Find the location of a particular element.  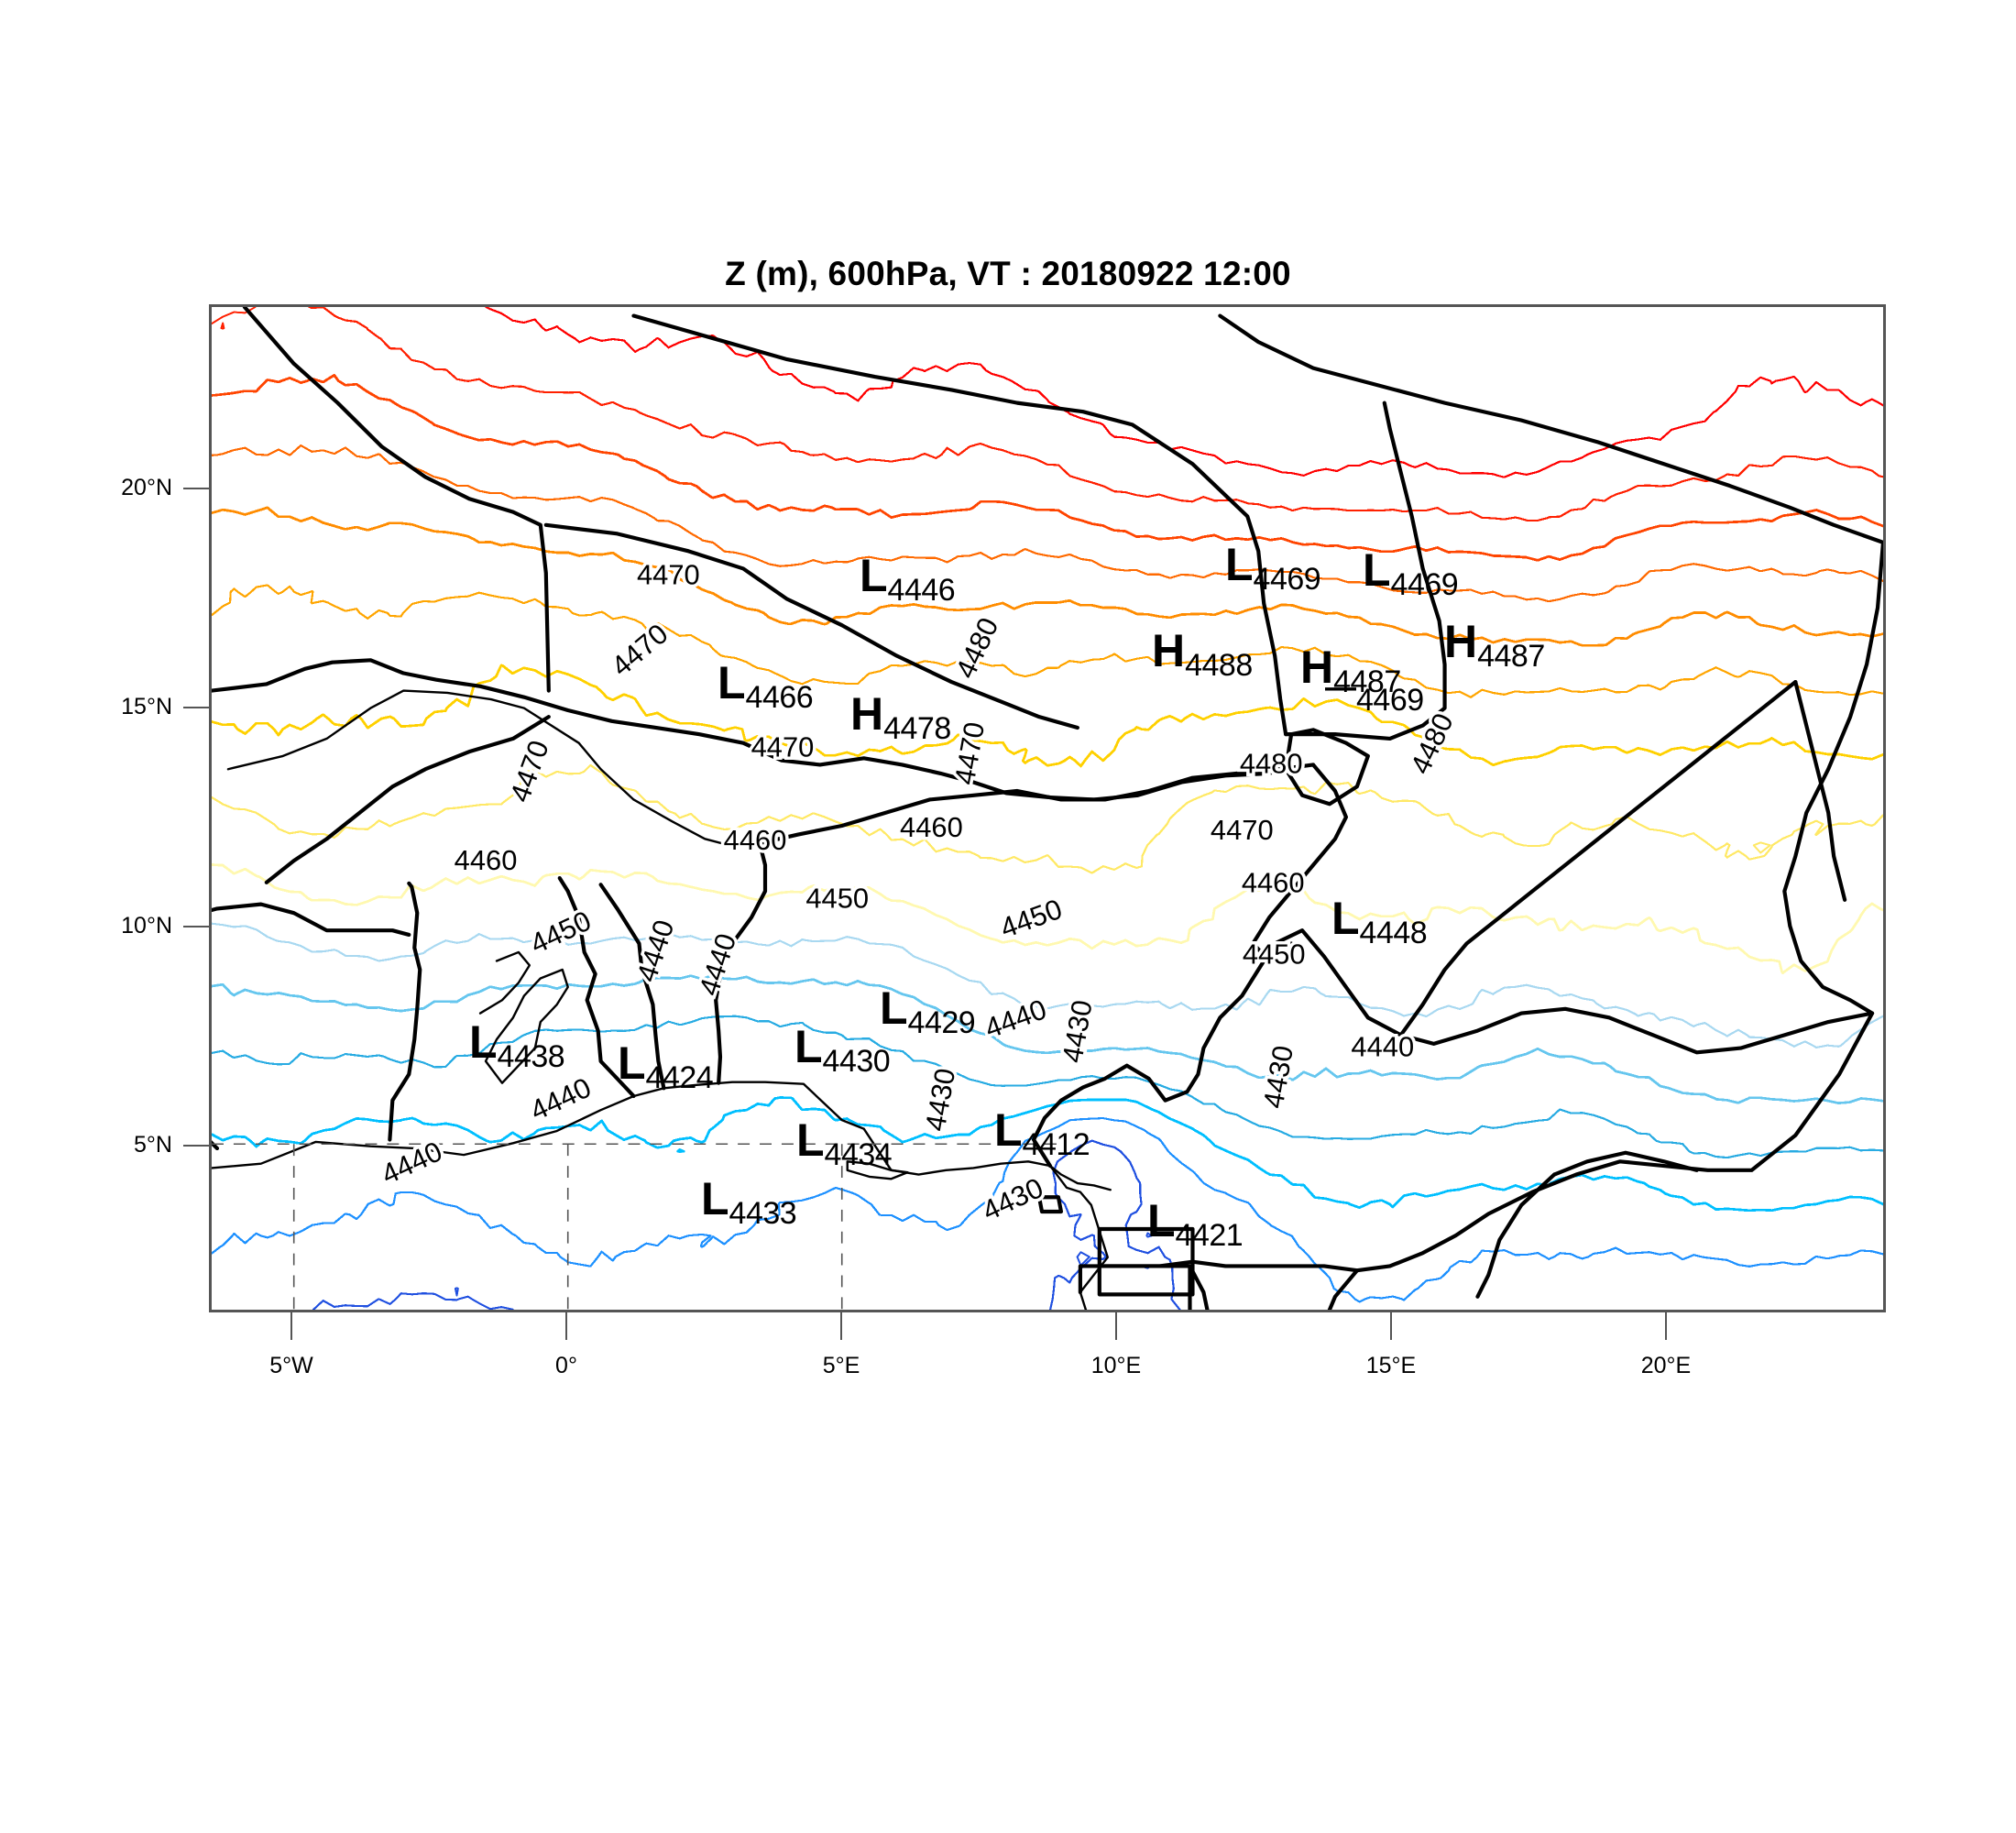

y-axis-label: 15°N is located at coordinates (103, 707).